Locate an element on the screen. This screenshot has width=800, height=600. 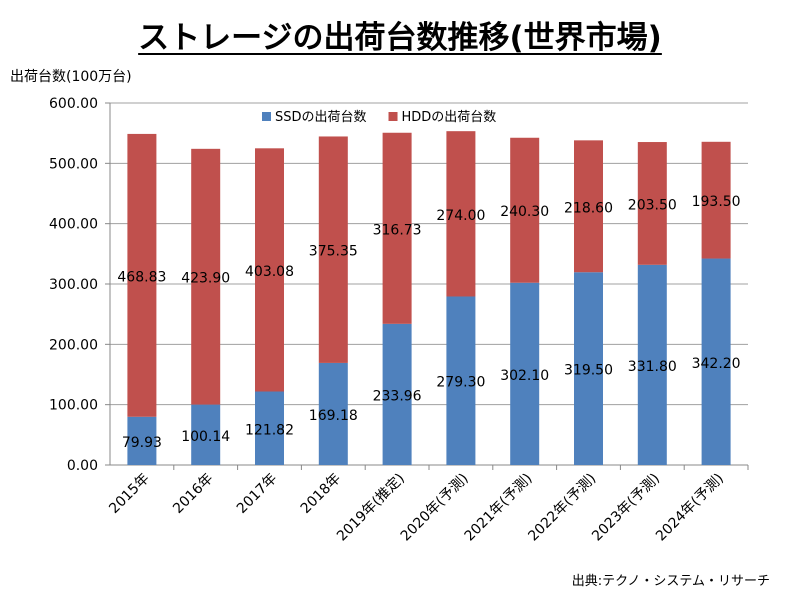
data-label: 375.35 is located at coordinates (333, 252).